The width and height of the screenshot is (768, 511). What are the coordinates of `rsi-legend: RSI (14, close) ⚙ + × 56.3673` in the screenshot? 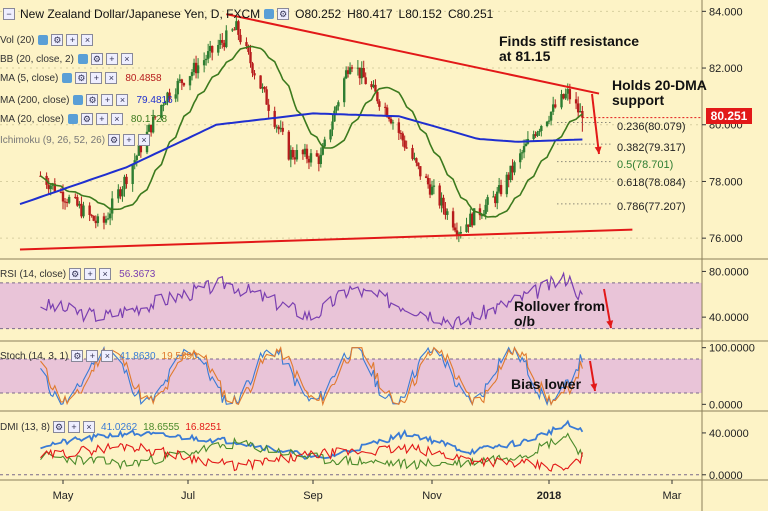 It's located at (77, 274).